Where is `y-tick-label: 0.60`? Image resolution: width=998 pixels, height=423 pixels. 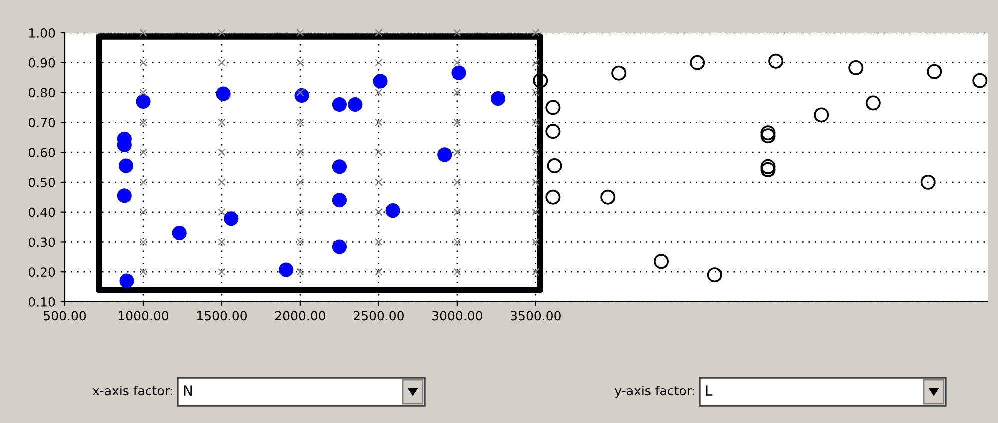
y-tick-label: 0.60 is located at coordinates (42, 153).